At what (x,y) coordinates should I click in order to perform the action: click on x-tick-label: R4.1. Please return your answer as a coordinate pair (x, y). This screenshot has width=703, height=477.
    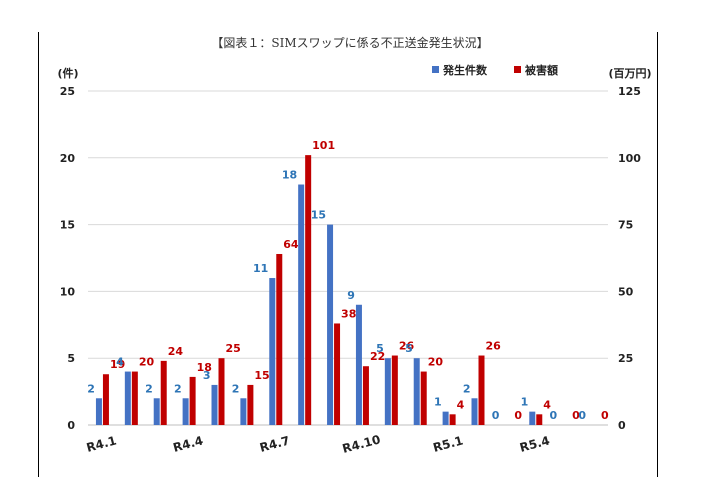
    Looking at the image, I should click on (101, 443).